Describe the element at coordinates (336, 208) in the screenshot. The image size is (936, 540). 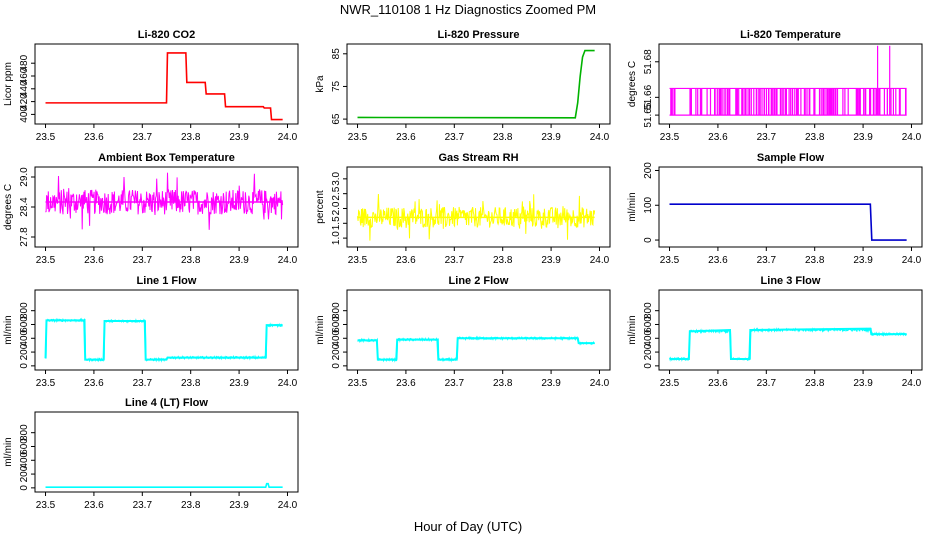
I see `y-tick-label: 2.0` at that location.